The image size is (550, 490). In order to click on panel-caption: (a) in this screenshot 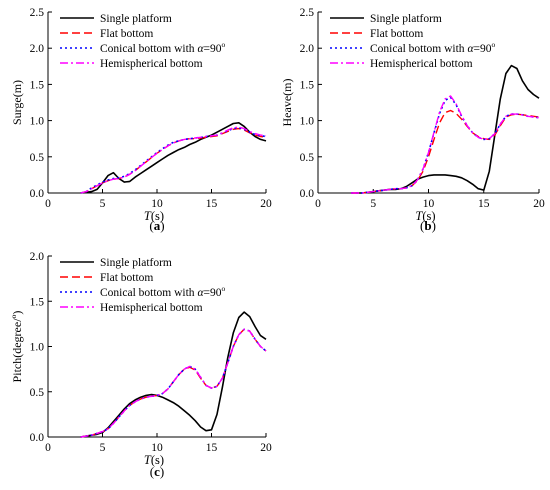, I will do `click(156, 225)`.